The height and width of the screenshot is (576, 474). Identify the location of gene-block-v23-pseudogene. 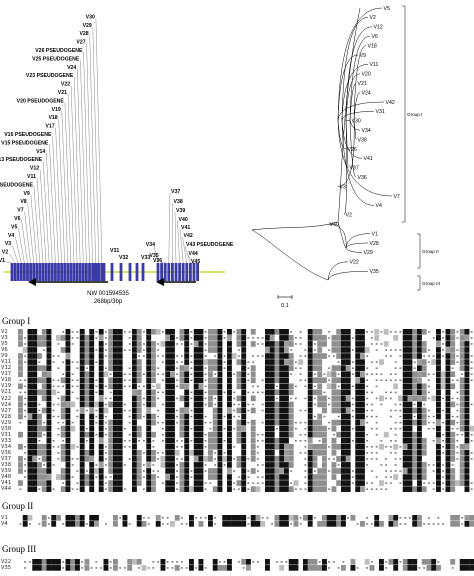
(80, 272).